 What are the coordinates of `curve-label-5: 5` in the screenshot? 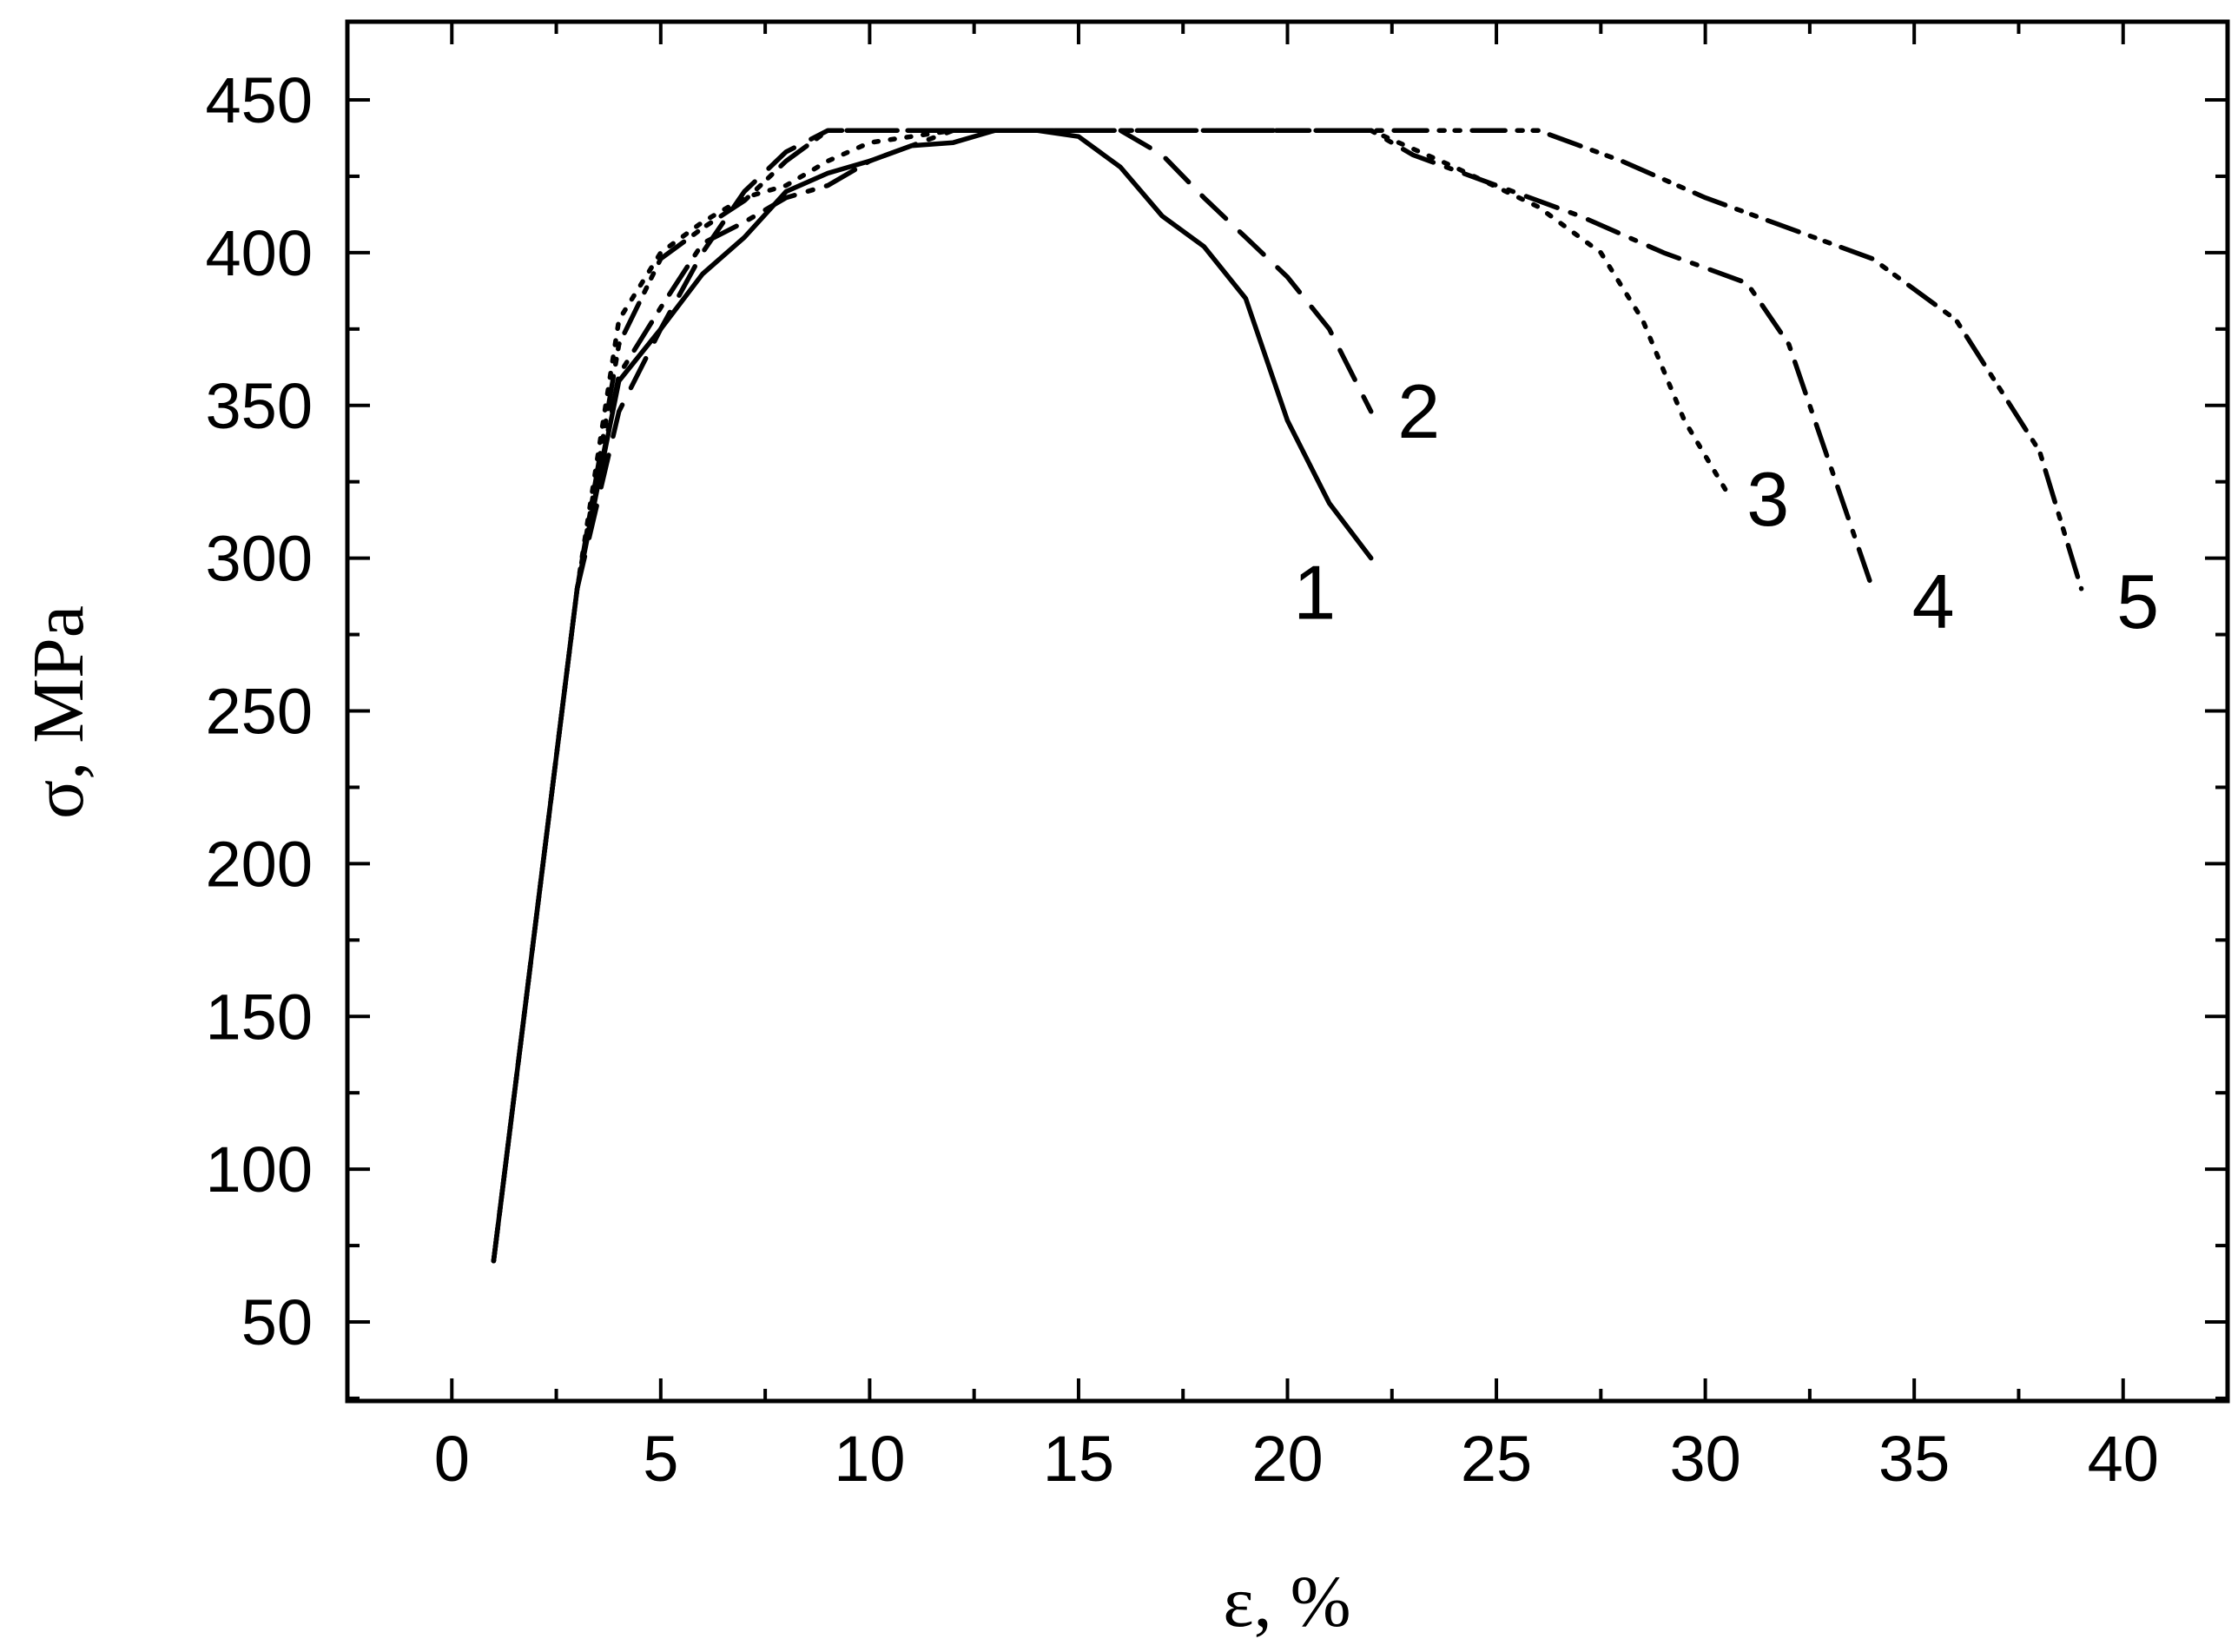 It's located at (2137, 601).